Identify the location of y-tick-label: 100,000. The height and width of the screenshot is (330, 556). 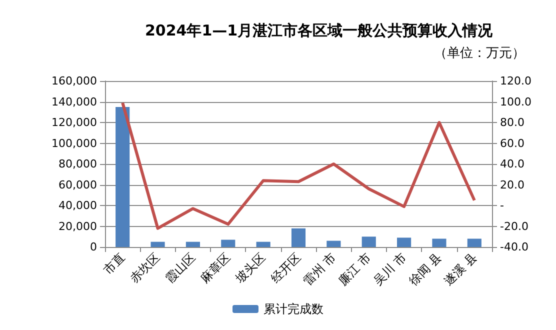
(74, 143).